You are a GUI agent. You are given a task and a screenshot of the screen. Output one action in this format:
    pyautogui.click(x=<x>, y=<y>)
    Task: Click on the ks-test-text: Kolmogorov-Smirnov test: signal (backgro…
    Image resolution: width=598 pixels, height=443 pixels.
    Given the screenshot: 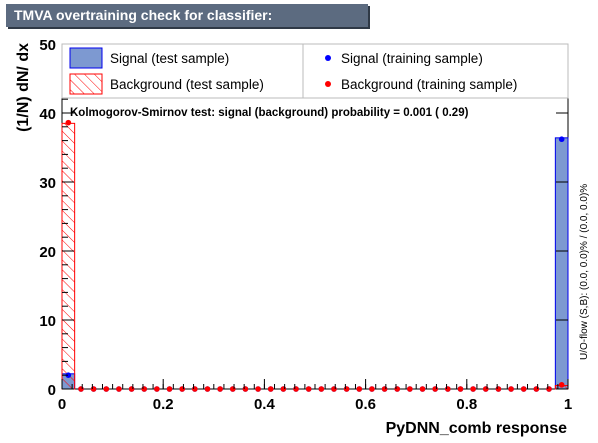 What is the action you would take?
    pyautogui.click(x=269, y=113)
    